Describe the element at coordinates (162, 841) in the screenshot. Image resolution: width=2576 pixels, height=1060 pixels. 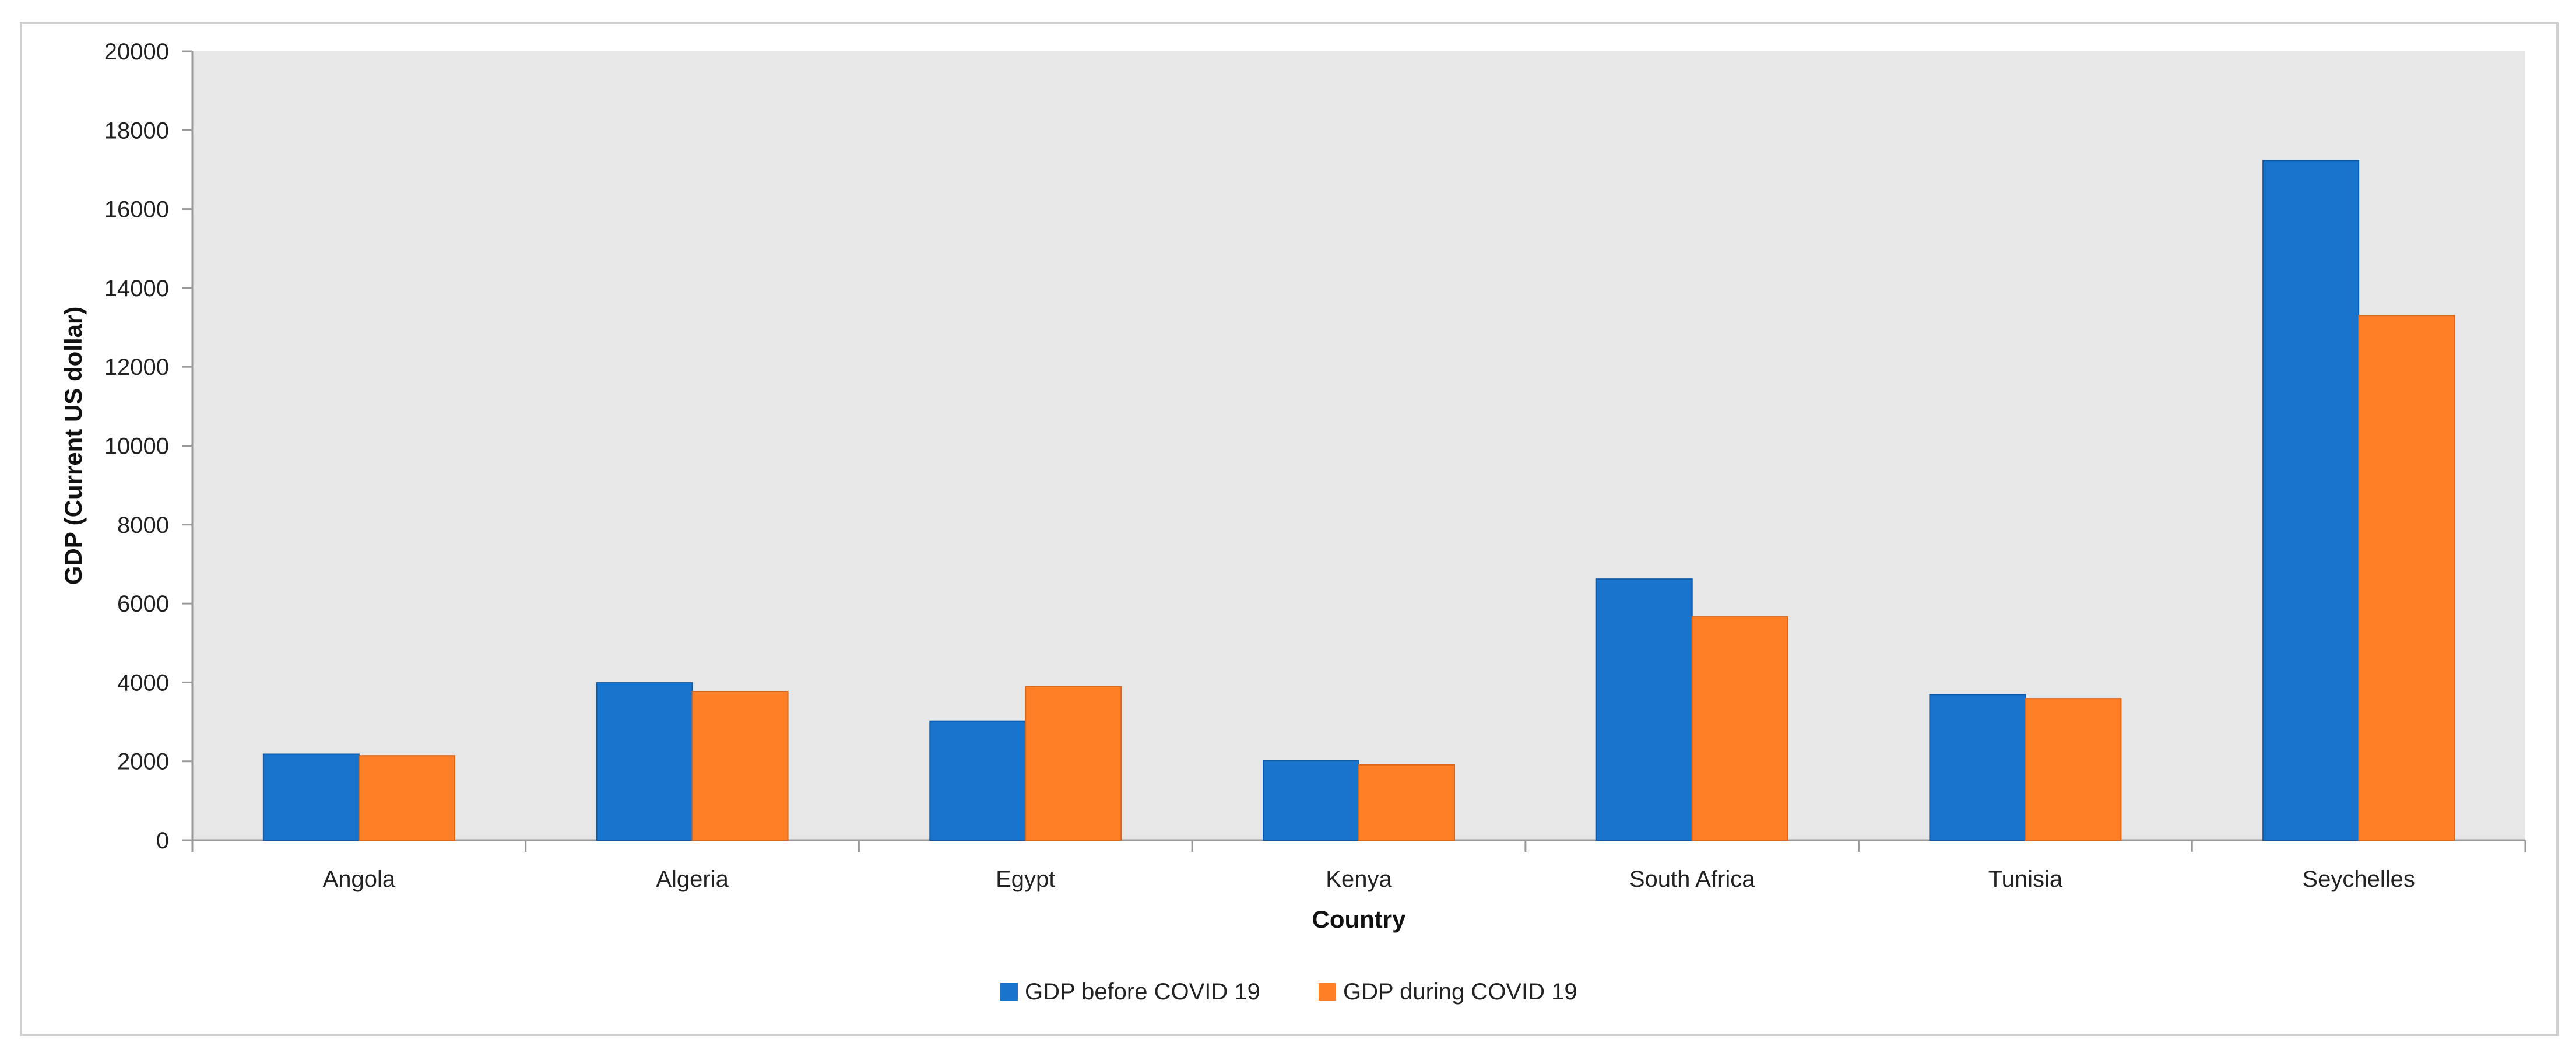
I see `y-tick-label: 0` at that location.